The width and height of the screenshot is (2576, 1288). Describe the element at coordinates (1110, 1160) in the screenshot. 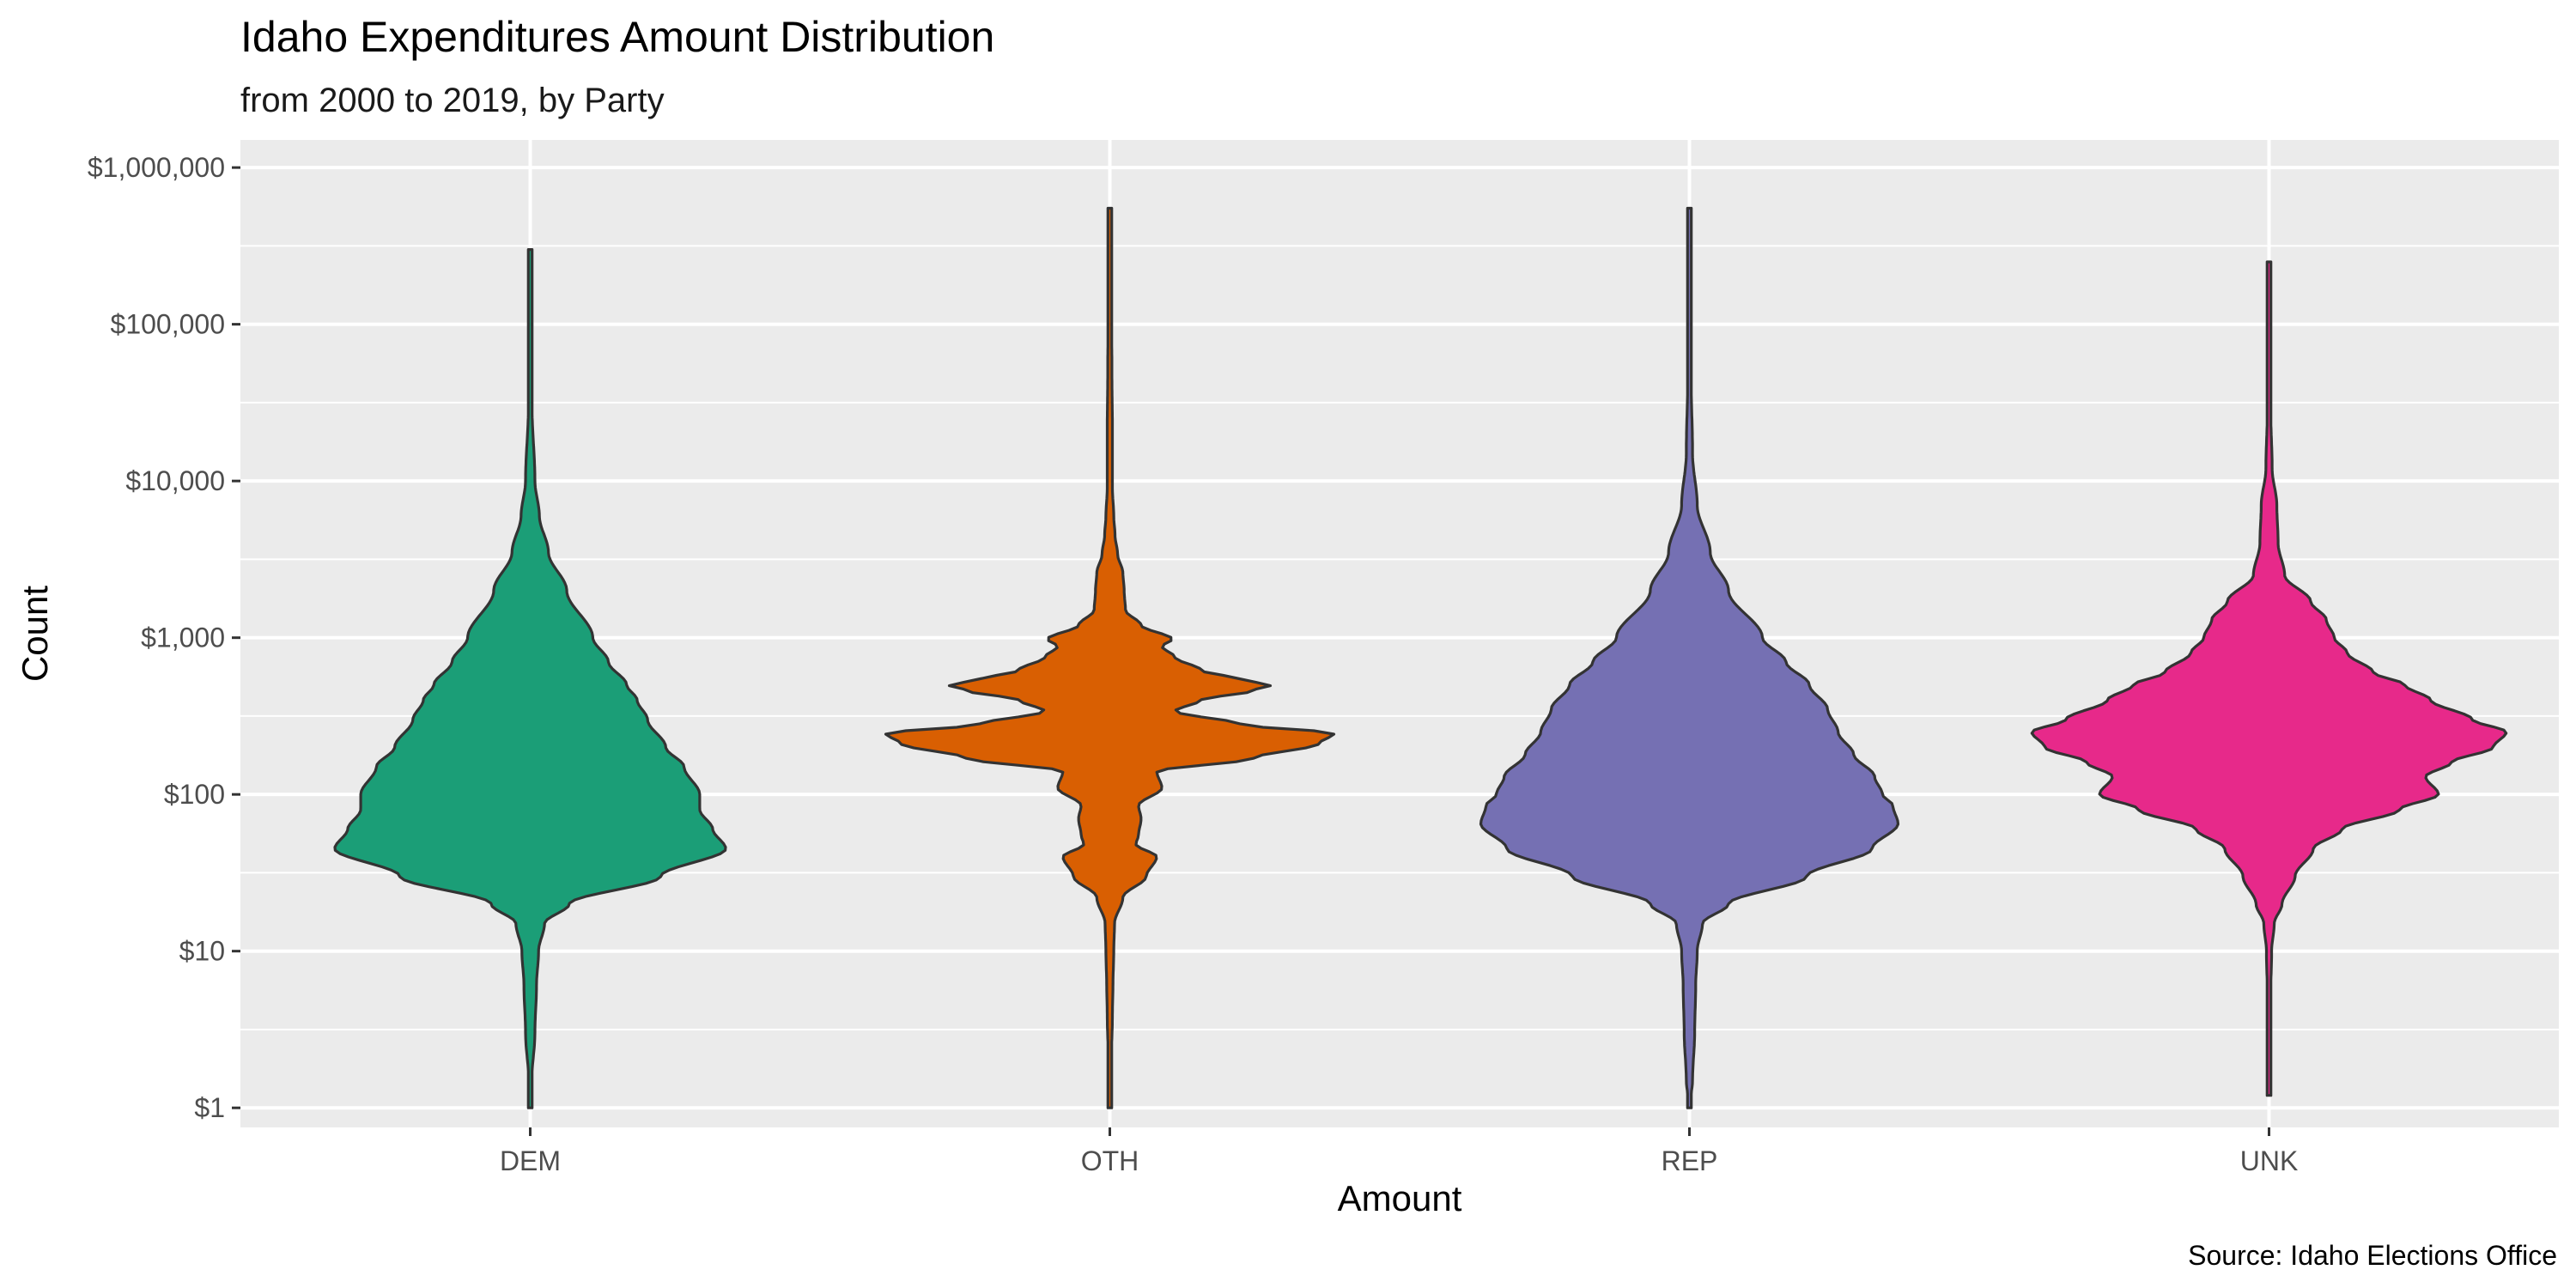

I see `x-tick-label: OTH` at that location.